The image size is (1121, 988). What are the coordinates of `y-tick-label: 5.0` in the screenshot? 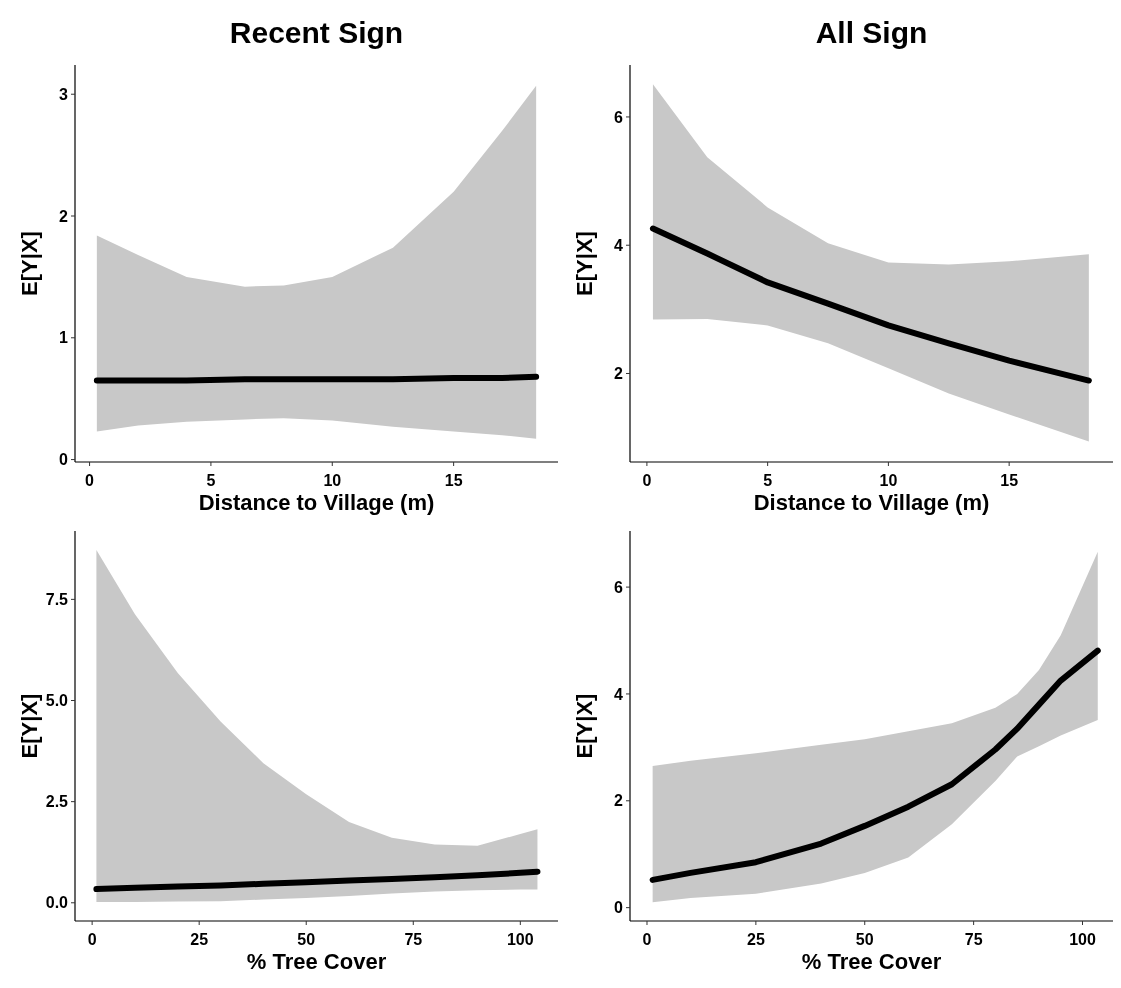 It's located at (57, 701).